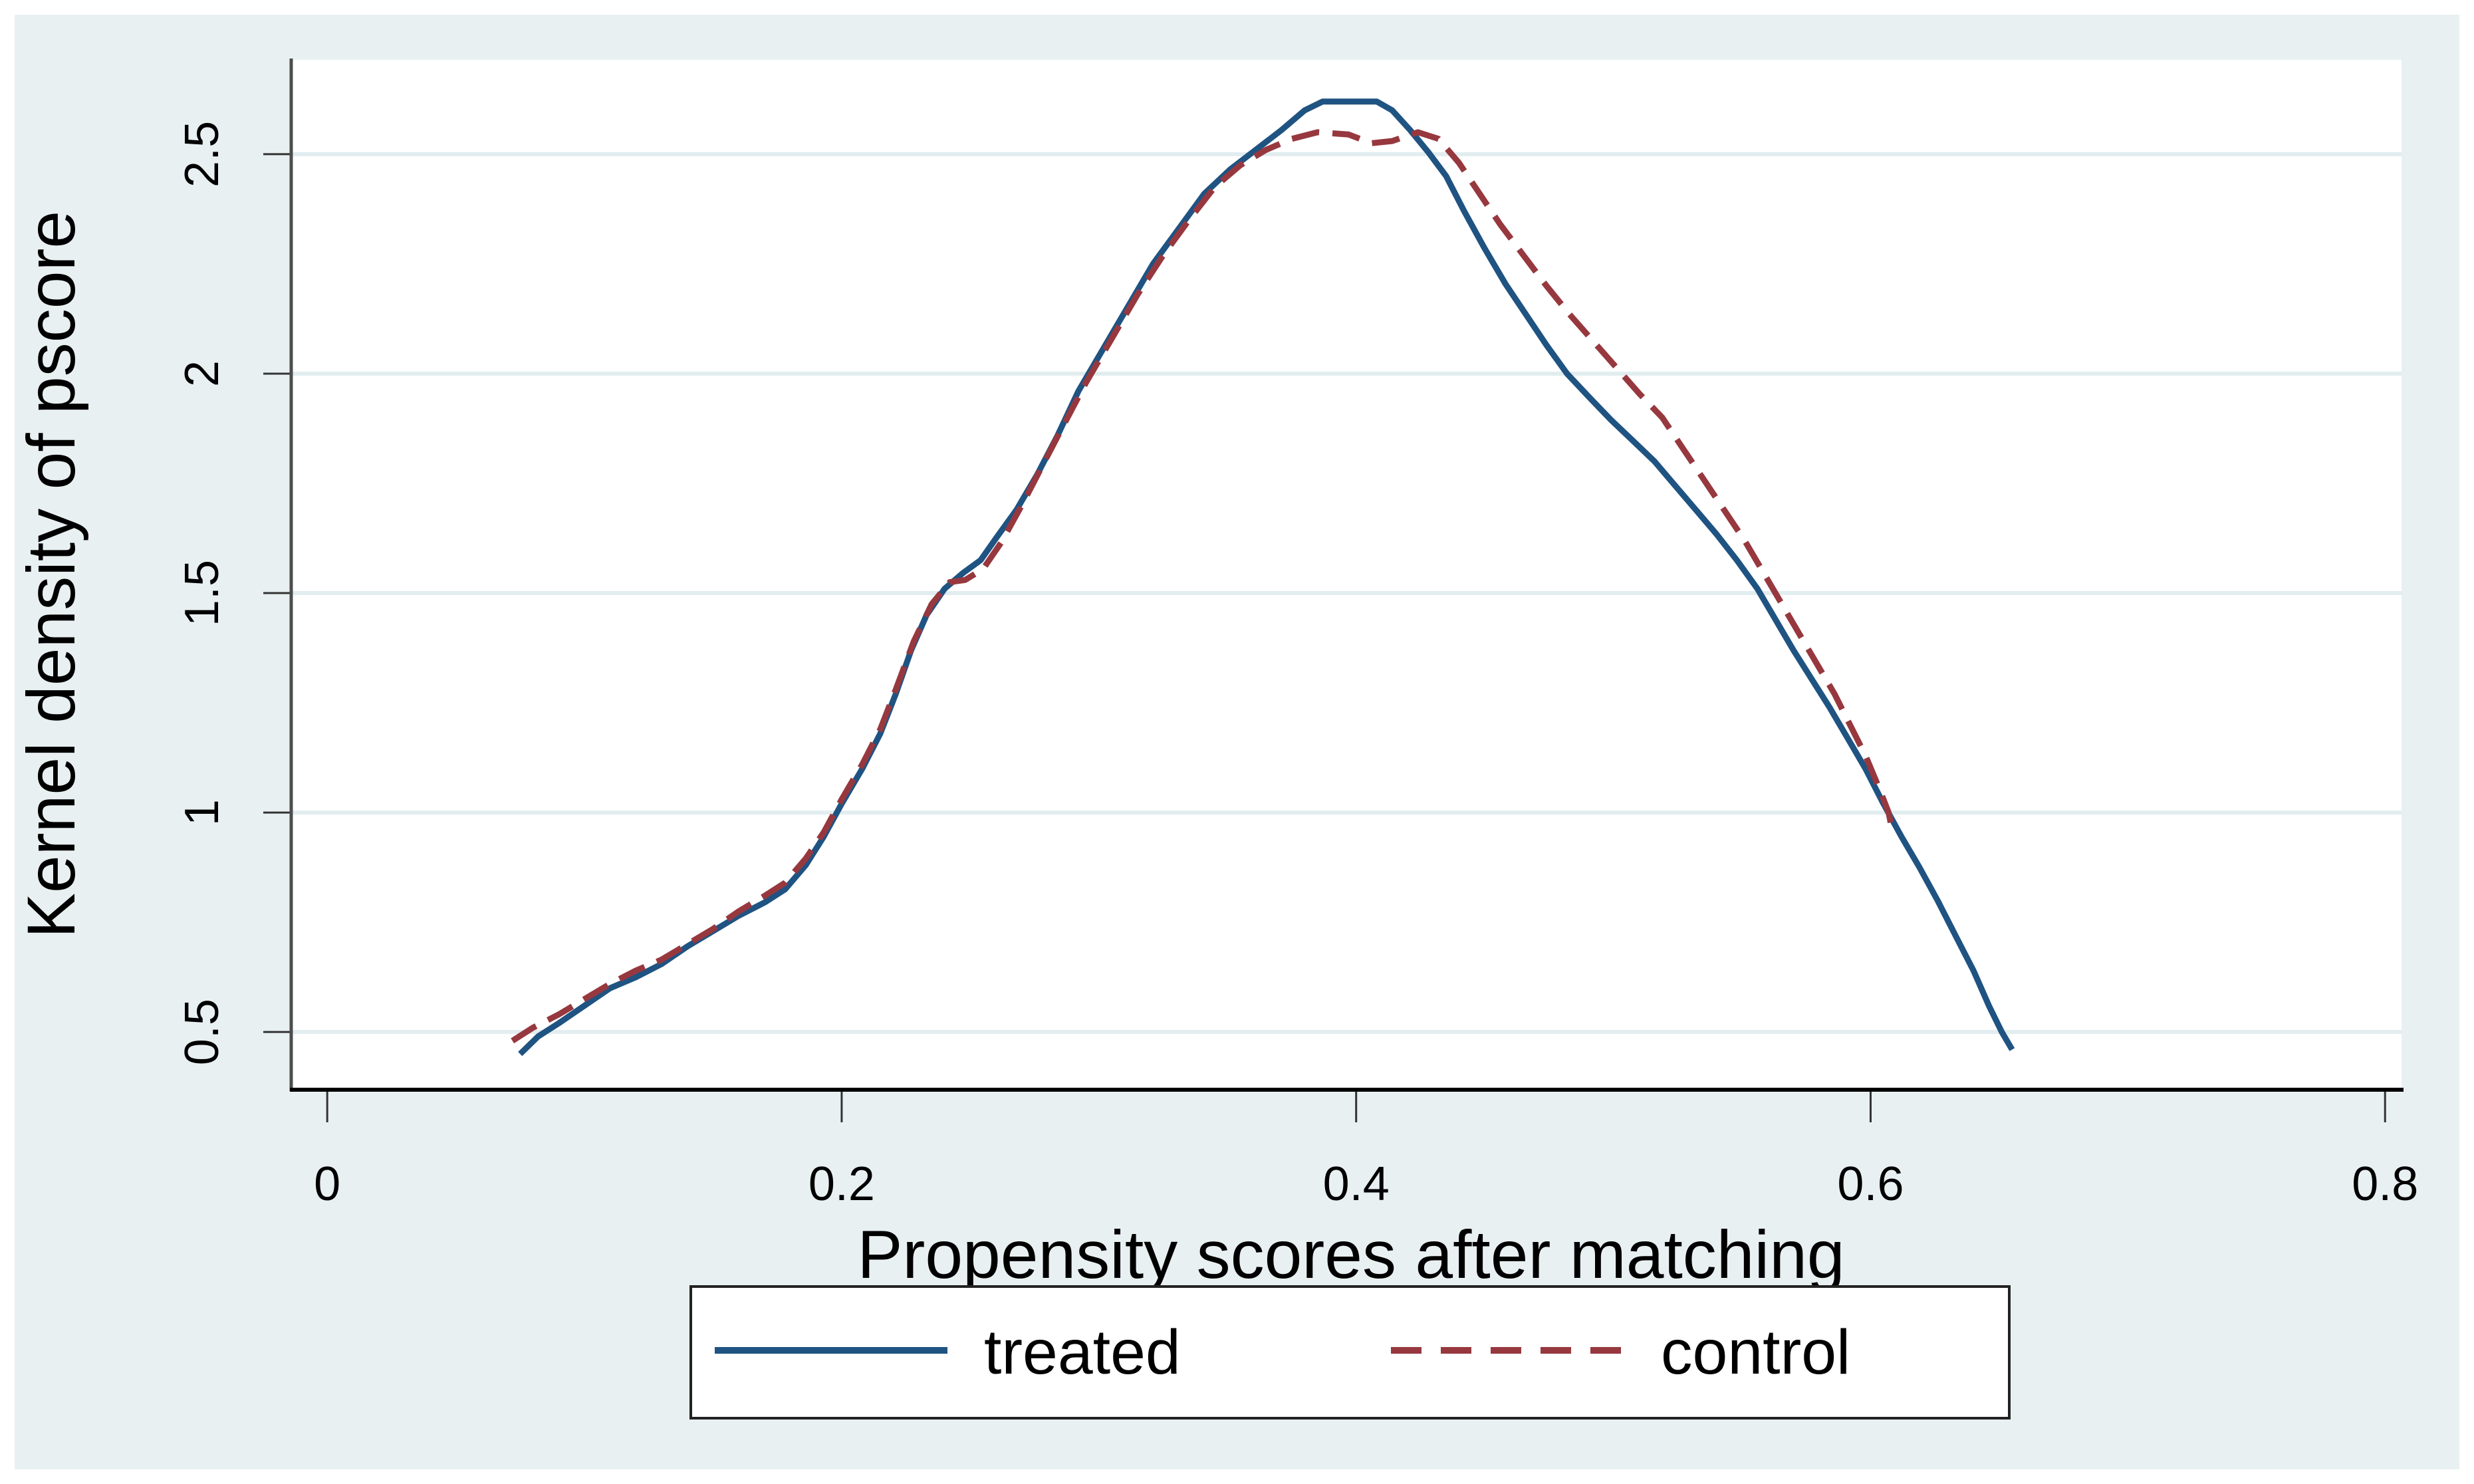  What do you see at coordinates (202, 154) in the screenshot?
I see `y-tick-label: 2.5` at bounding box center [202, 154].